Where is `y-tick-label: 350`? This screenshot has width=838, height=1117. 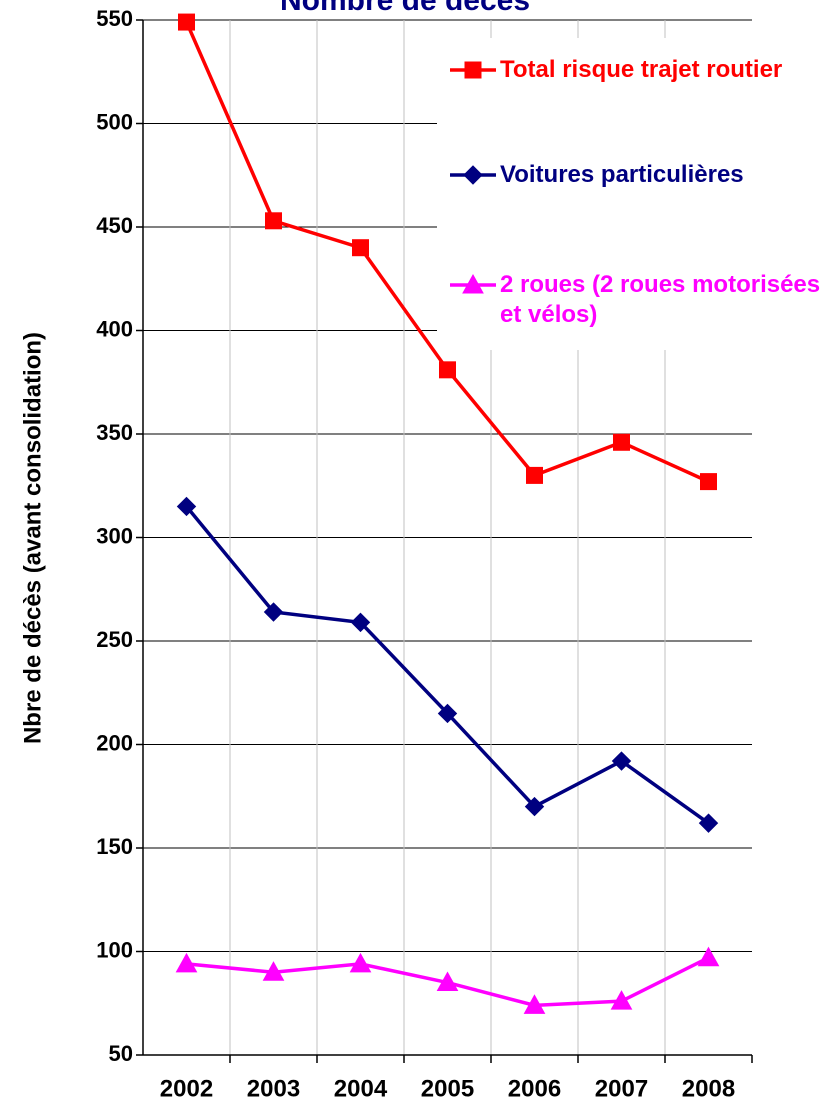 y-tick-label: 350 is located at coordinates (114, 432).